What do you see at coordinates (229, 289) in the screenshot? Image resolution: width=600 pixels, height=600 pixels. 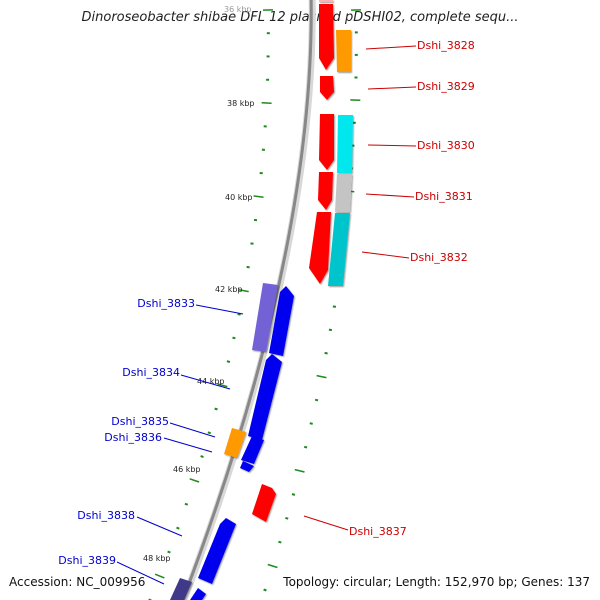 I see `kbp-label-42: 42 kbp` at bounding box center [229, 289].